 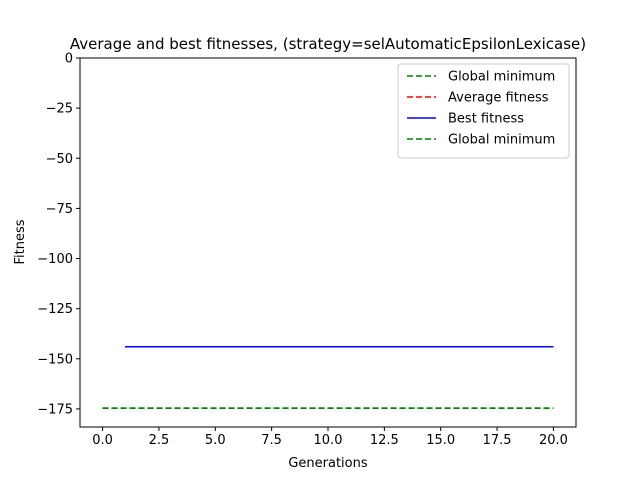 What do you see at coordinates (215, 440) in the screenshot?
I see `x-tick-label: 5.0` at bounding box center [215, 440].